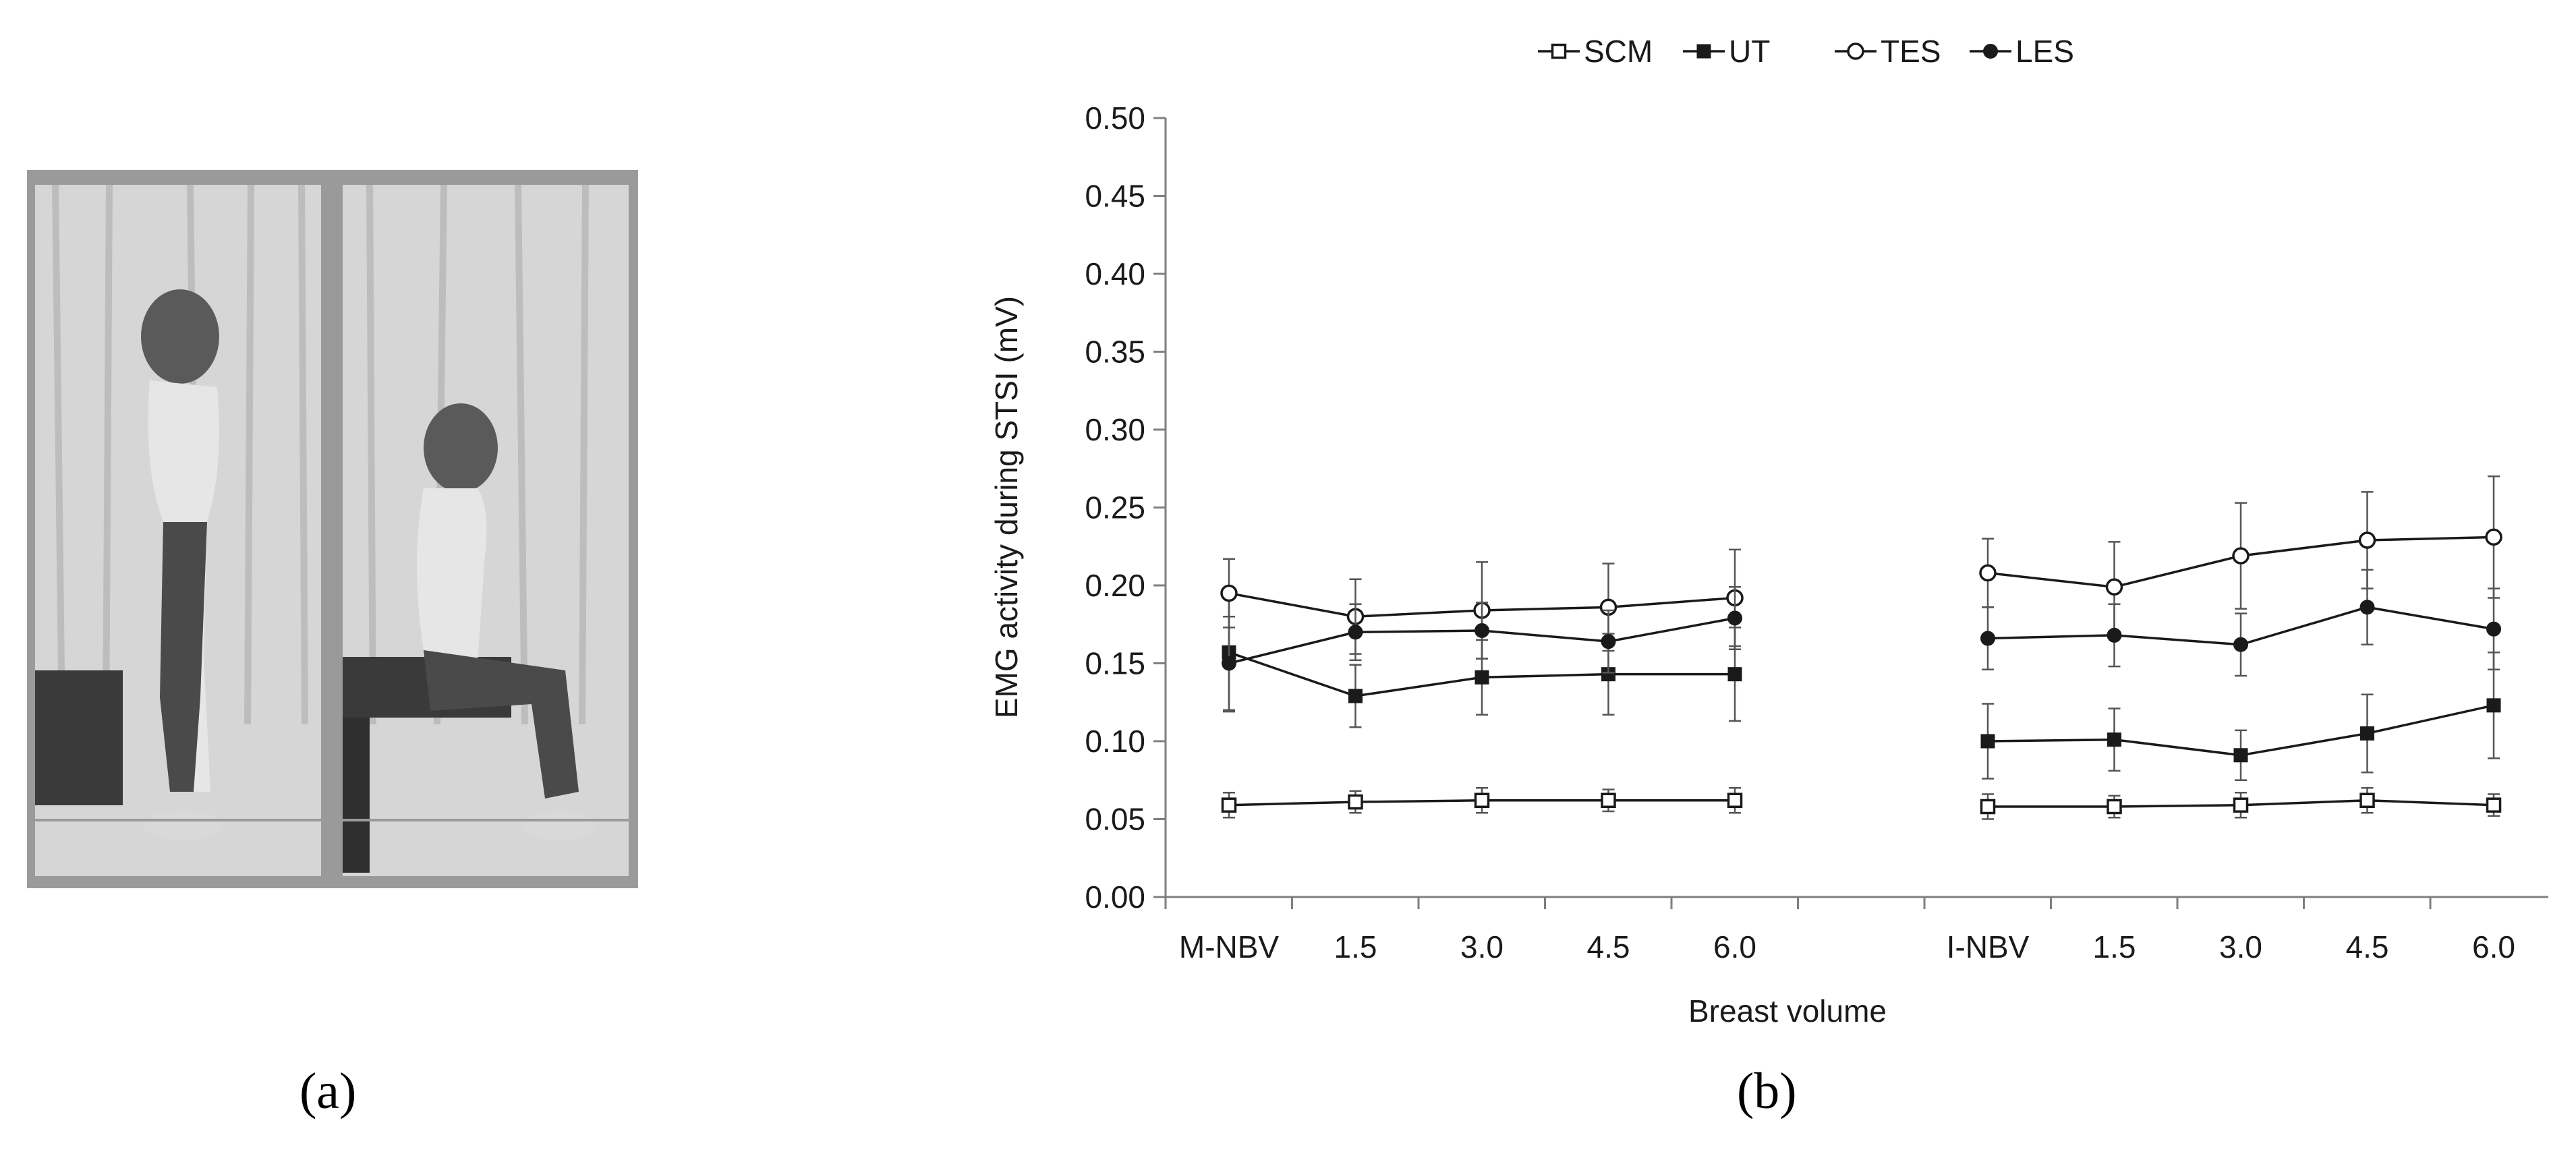 Image resolution: width=2576 pixels, height=1158 pixels. I want to click on chart-series, so click(1861, 648).